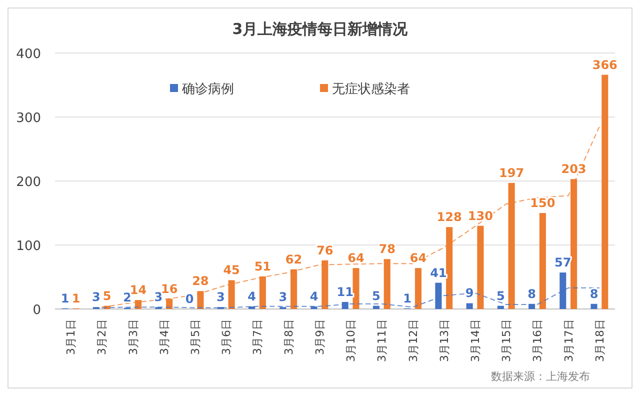 The height and width of the screenshot is (396, 640). What do you see at coordinates (289, 337) in the screenshot?
I see `x-tick-label: 3月8日` at bounding box center [289, 337].